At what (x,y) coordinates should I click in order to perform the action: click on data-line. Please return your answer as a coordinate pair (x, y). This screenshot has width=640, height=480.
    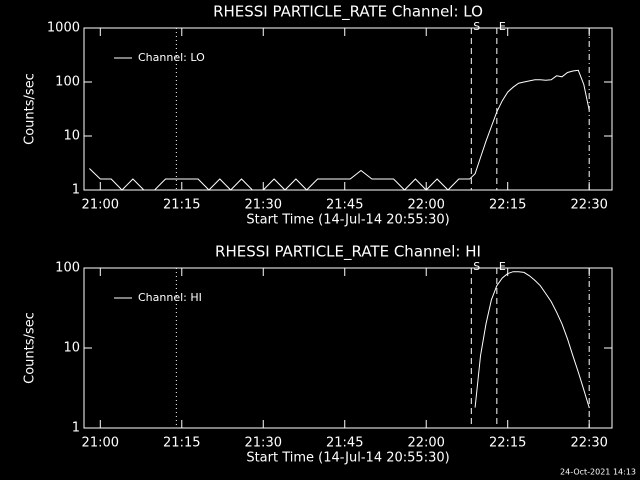
    Looking at the image, I should click on (532, 339).